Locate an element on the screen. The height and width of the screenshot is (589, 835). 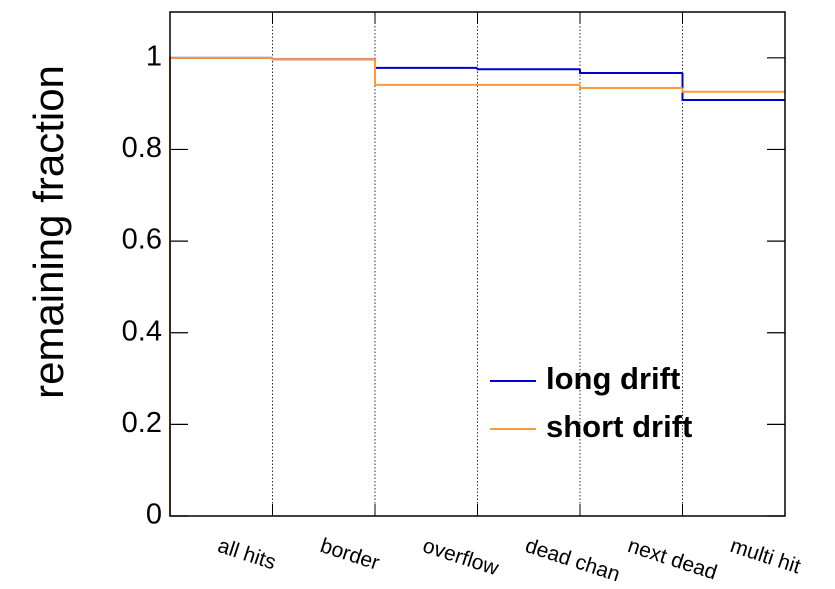
y-tick-label: 0.4 is located at coordinates (142, 331).